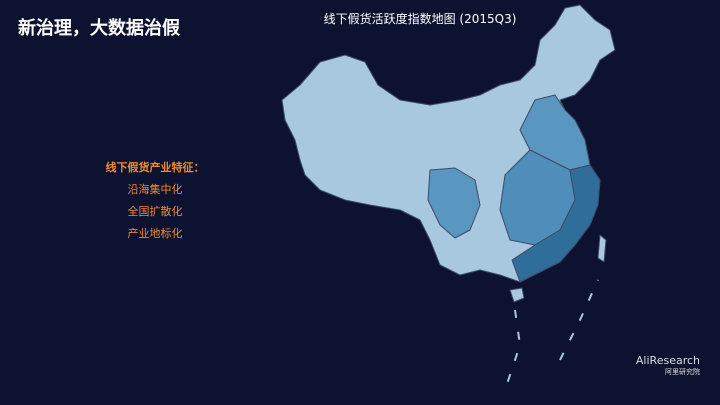 The width and height of the screenshot is (720, 405). Describe the element at coordinates (155, 211) in the screenshot. I see `feature-item: 全国扩散化` at that location.